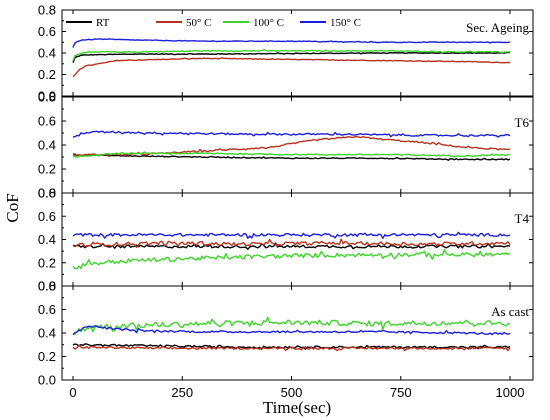  I want to click on legend-entry: RT, so click(88, 23).